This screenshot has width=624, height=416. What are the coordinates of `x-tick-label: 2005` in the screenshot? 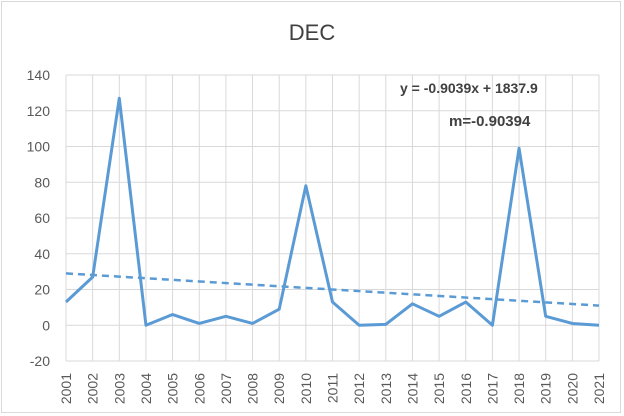 It's located at (173, 388).